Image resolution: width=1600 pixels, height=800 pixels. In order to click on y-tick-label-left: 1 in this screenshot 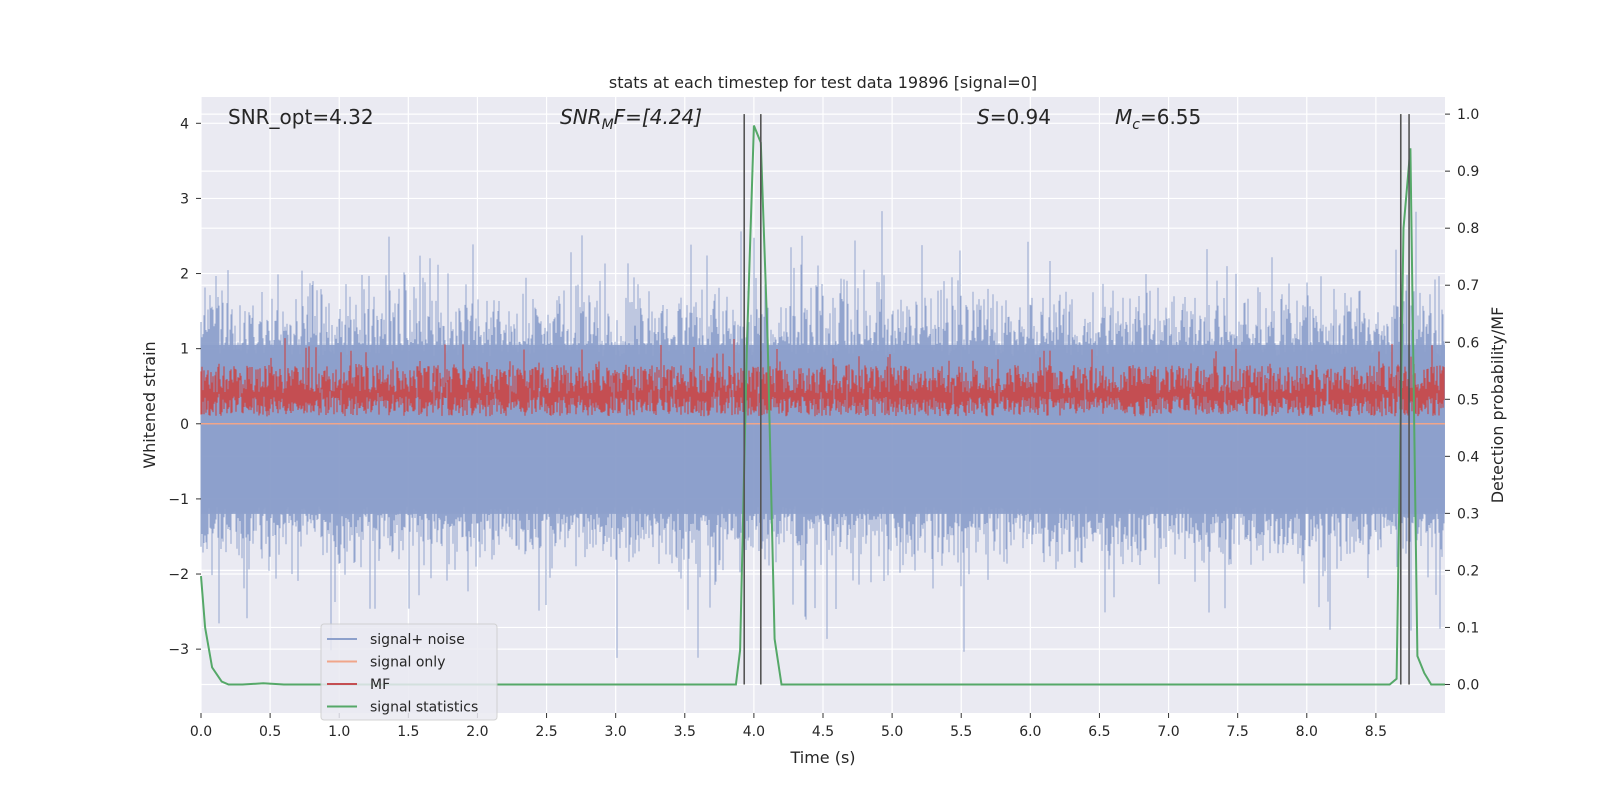, I will do `click(184, 350)`.